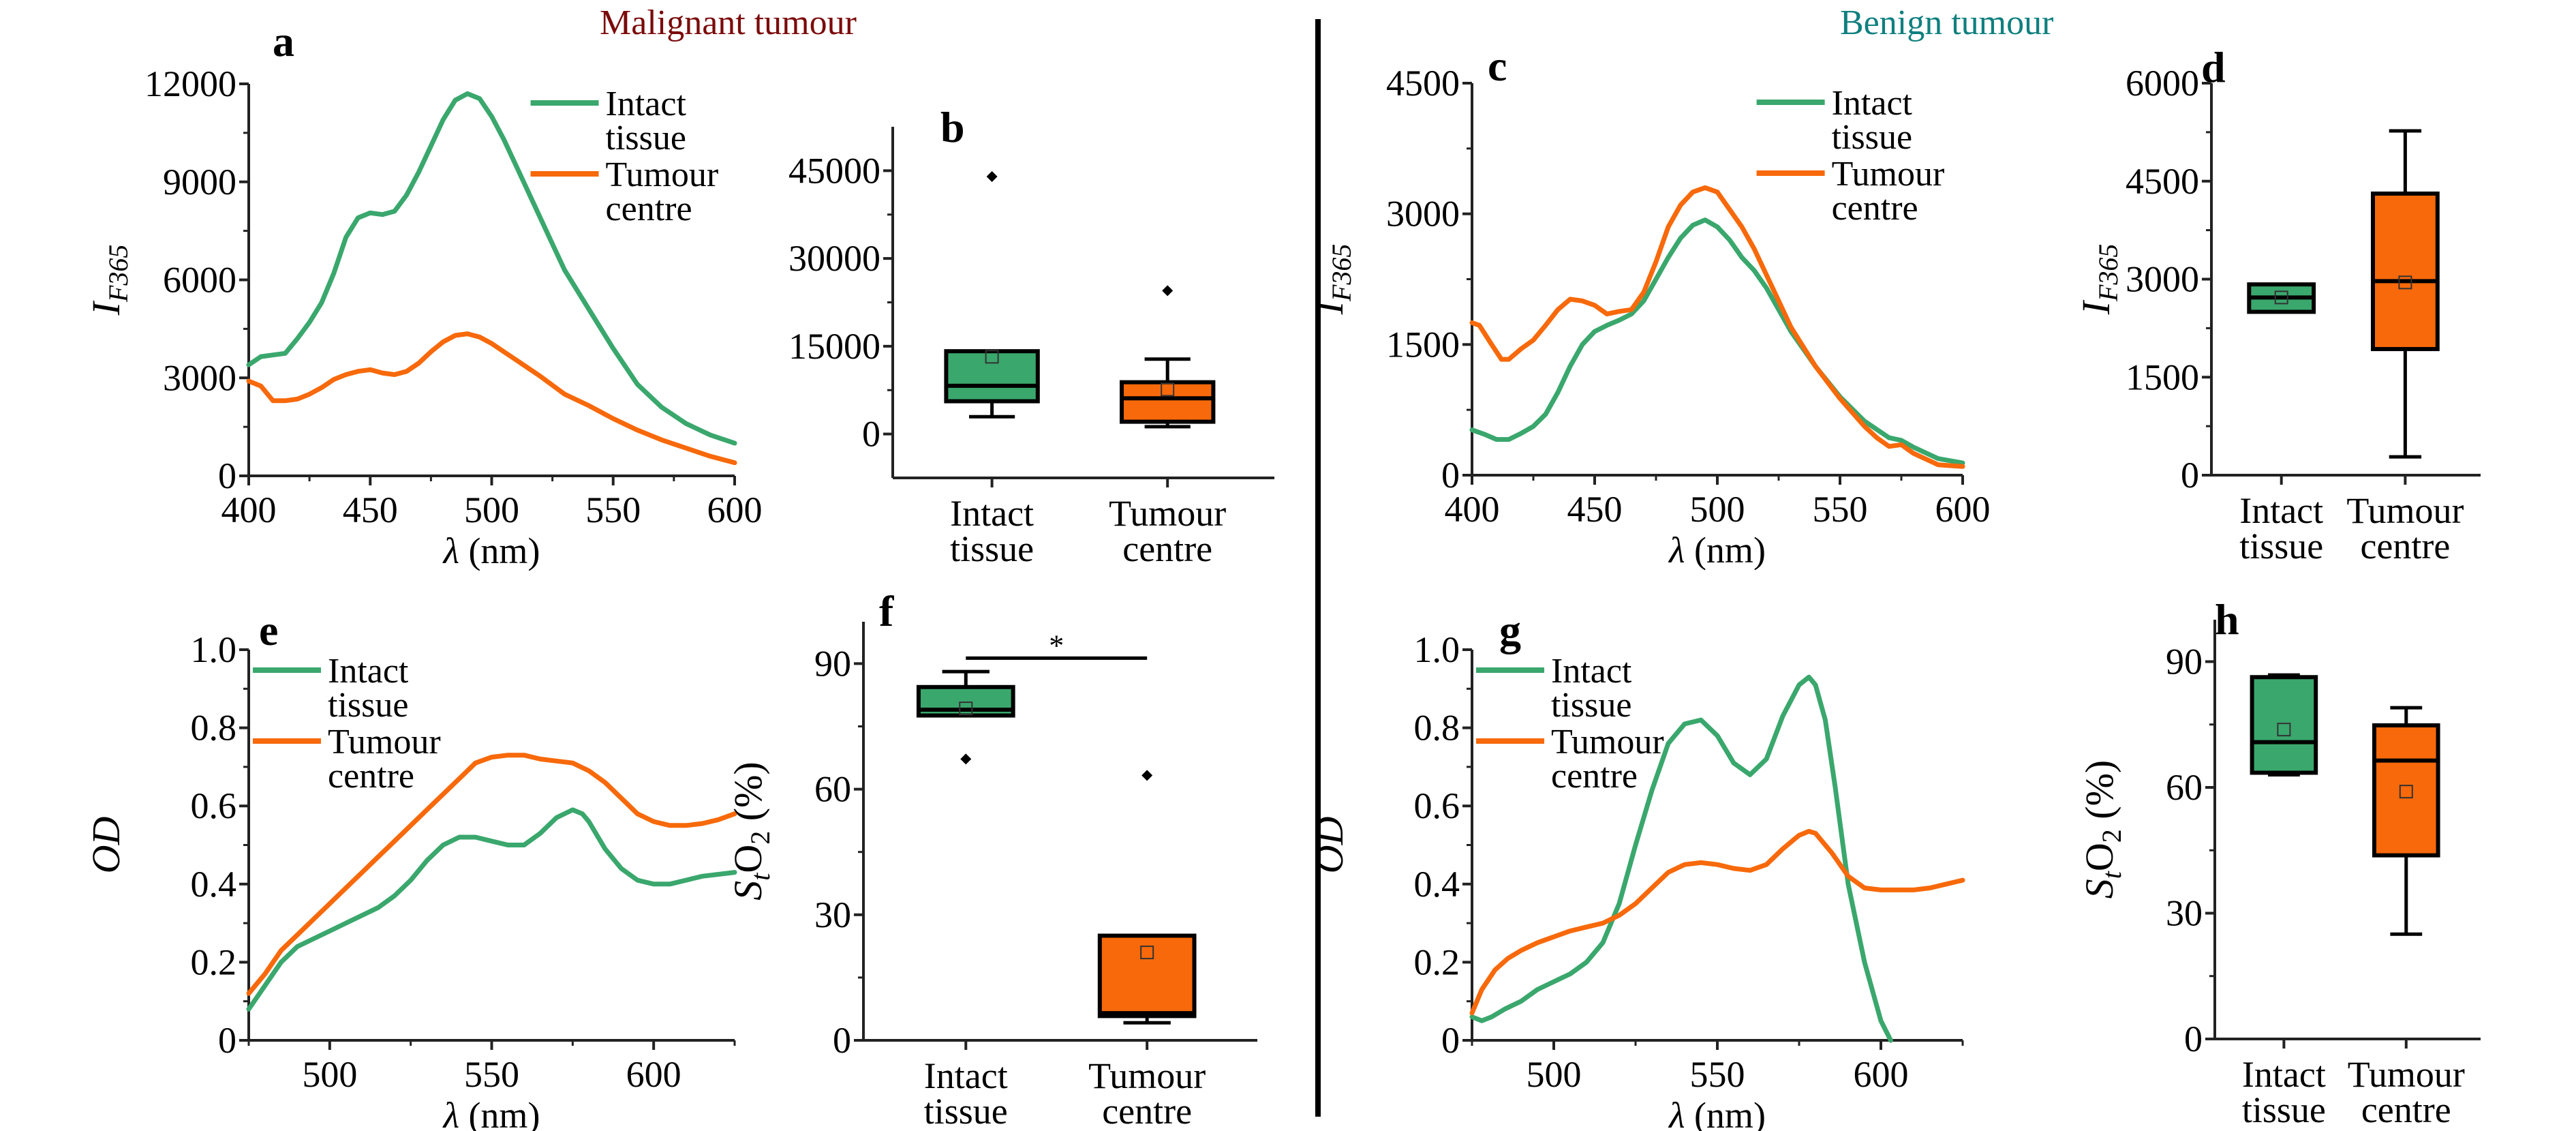 The image size is (2576, 1131). What do you see at coordinates (2184, 914) in the screenshot?
I see `y-tick-label: 30` at bounding box center [2184, 914].